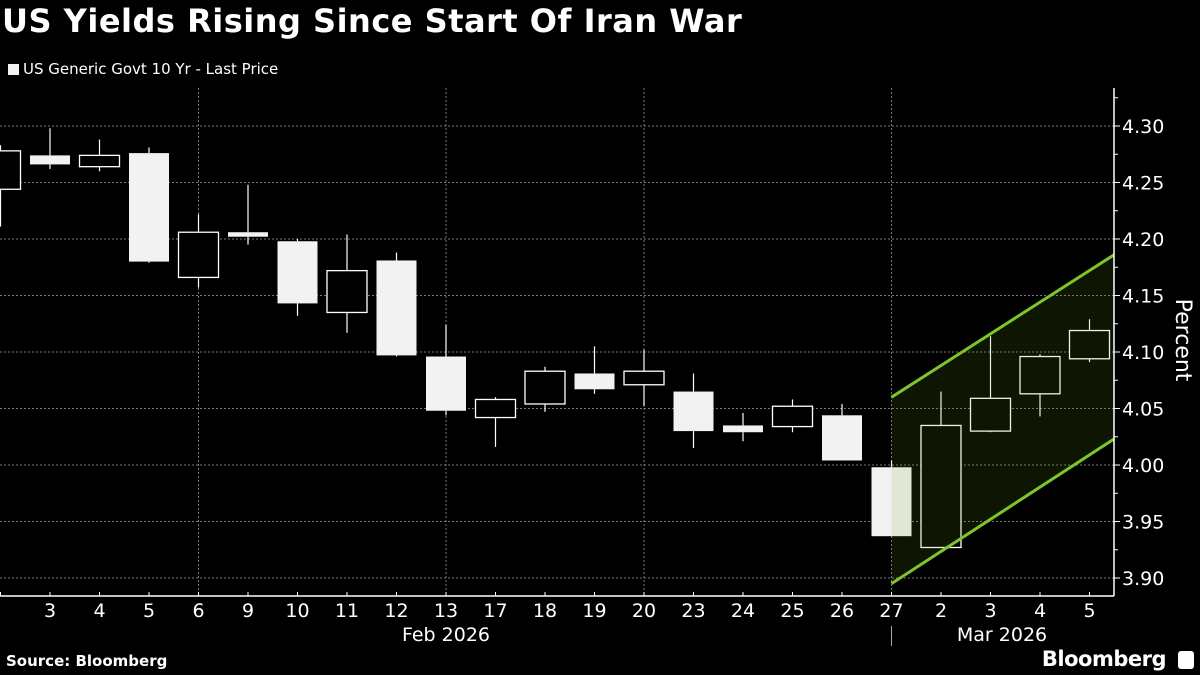 The image size is (1200, 675). Describe the element at coordinates (1002, 326) in the screenshot. I see `channel-upper-line` at that location.